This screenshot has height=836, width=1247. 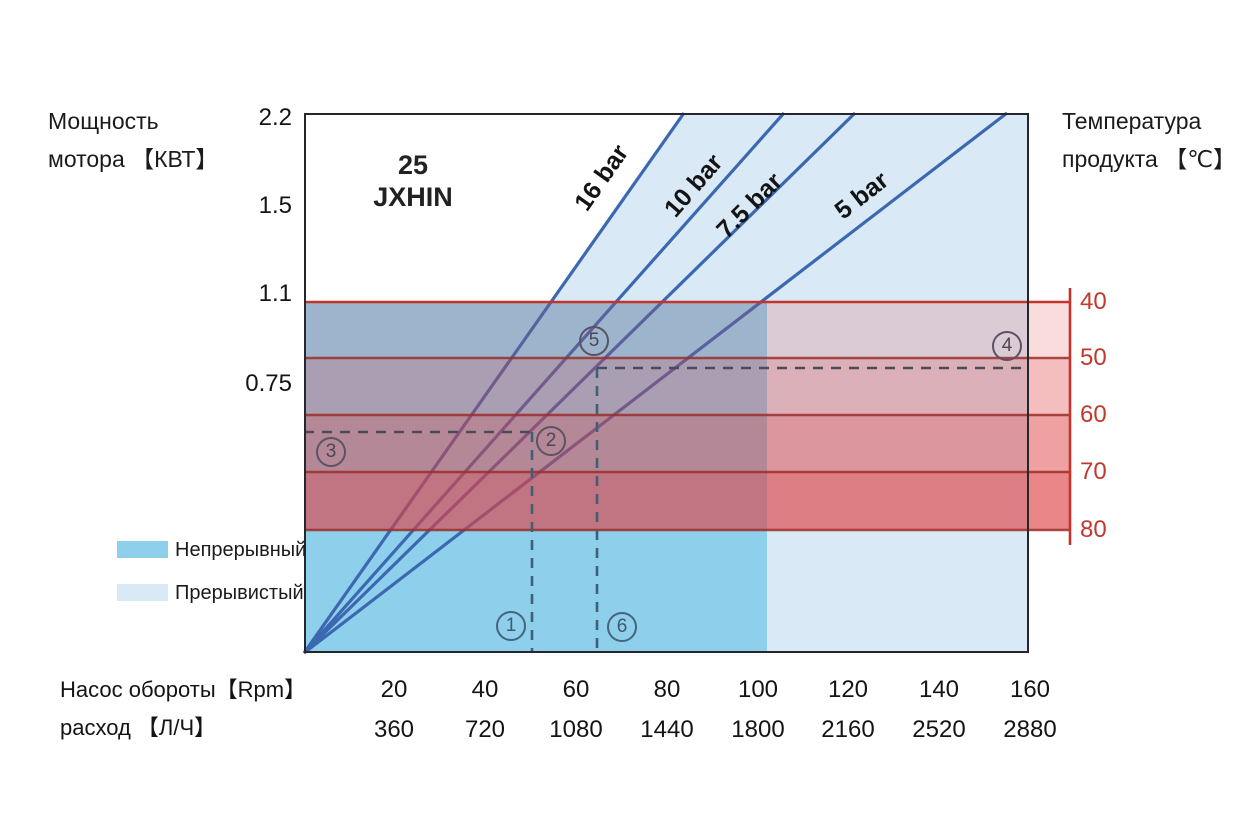 What do you see at coordinates (758, 729) in the screenshot?
I see `flow-tick-1800: 1800` at bounding box center [758, 729].